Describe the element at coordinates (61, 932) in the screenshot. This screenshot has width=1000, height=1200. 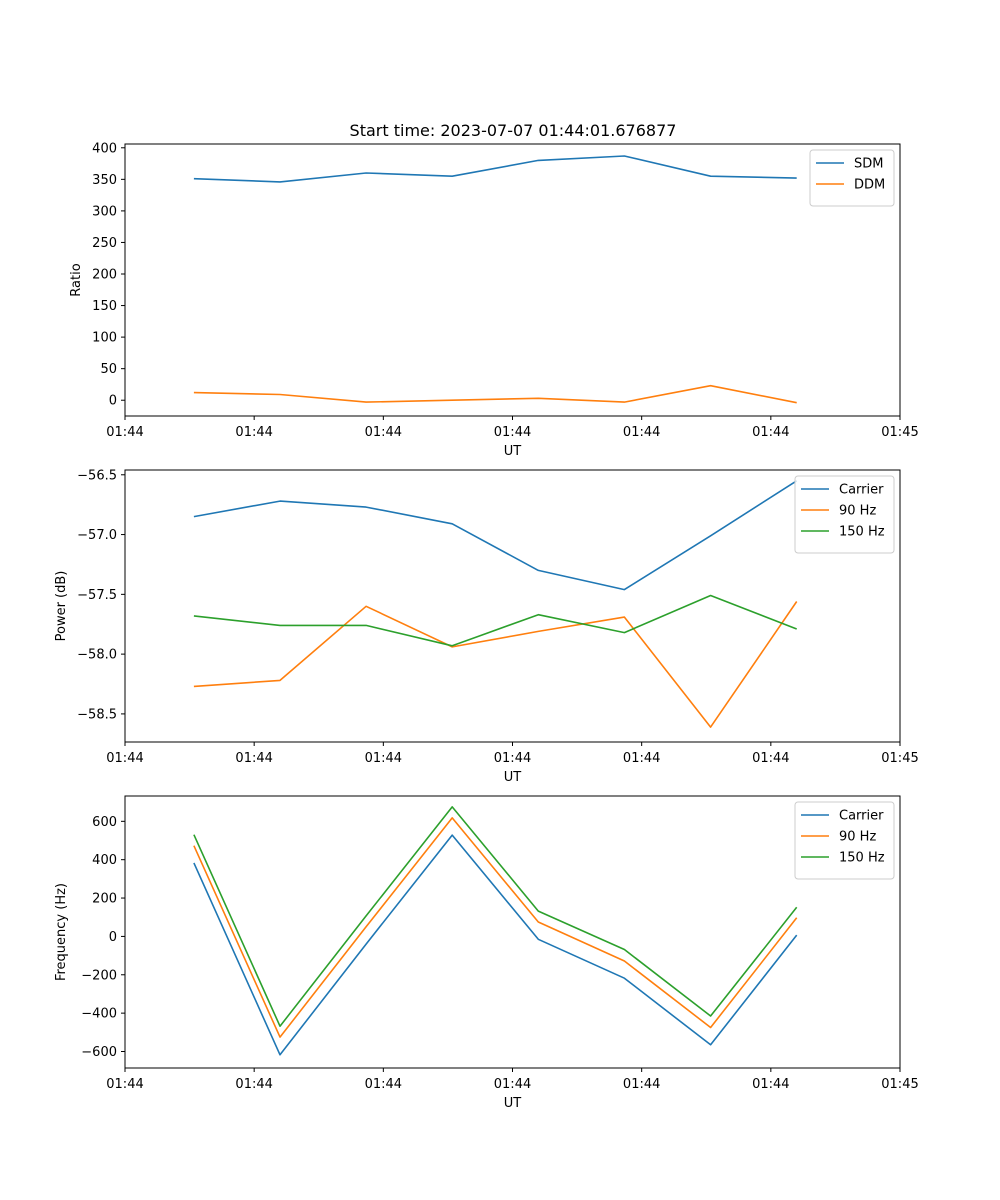
I see `frequency-y-axis-label: Frequency (Hz)` at that location.